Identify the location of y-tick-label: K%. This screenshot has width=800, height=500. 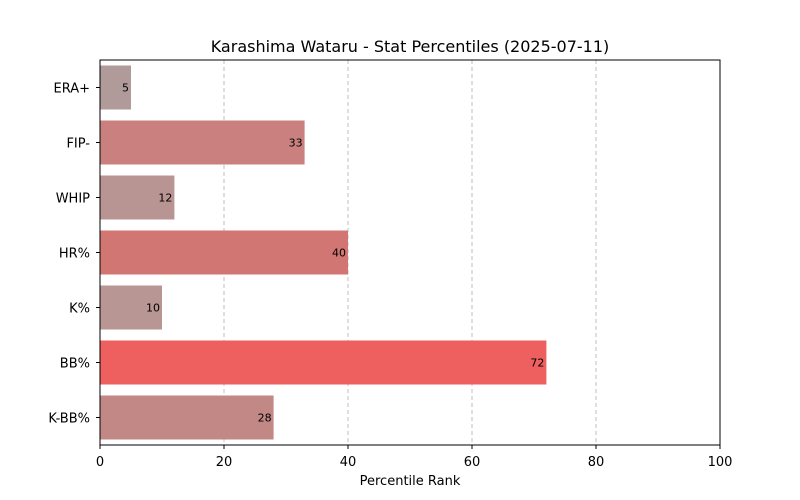
(79, 309).